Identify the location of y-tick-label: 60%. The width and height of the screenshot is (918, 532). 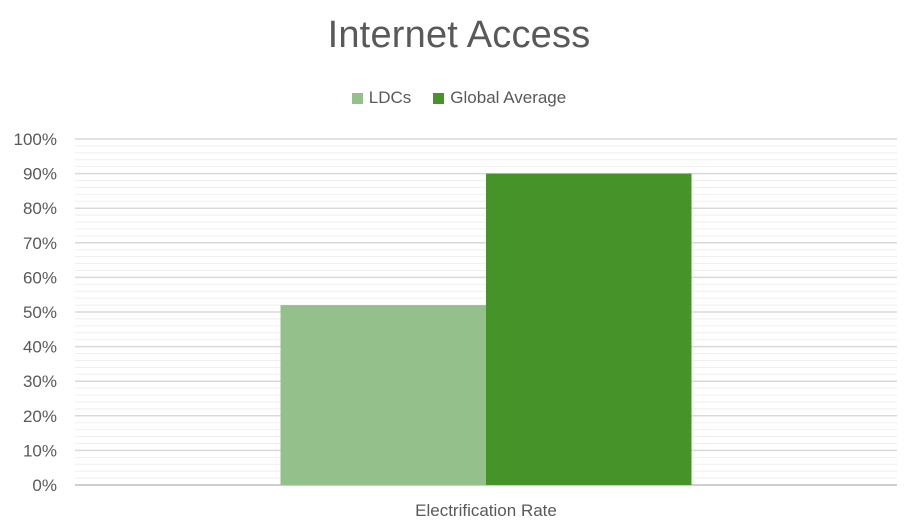
(40, 277).